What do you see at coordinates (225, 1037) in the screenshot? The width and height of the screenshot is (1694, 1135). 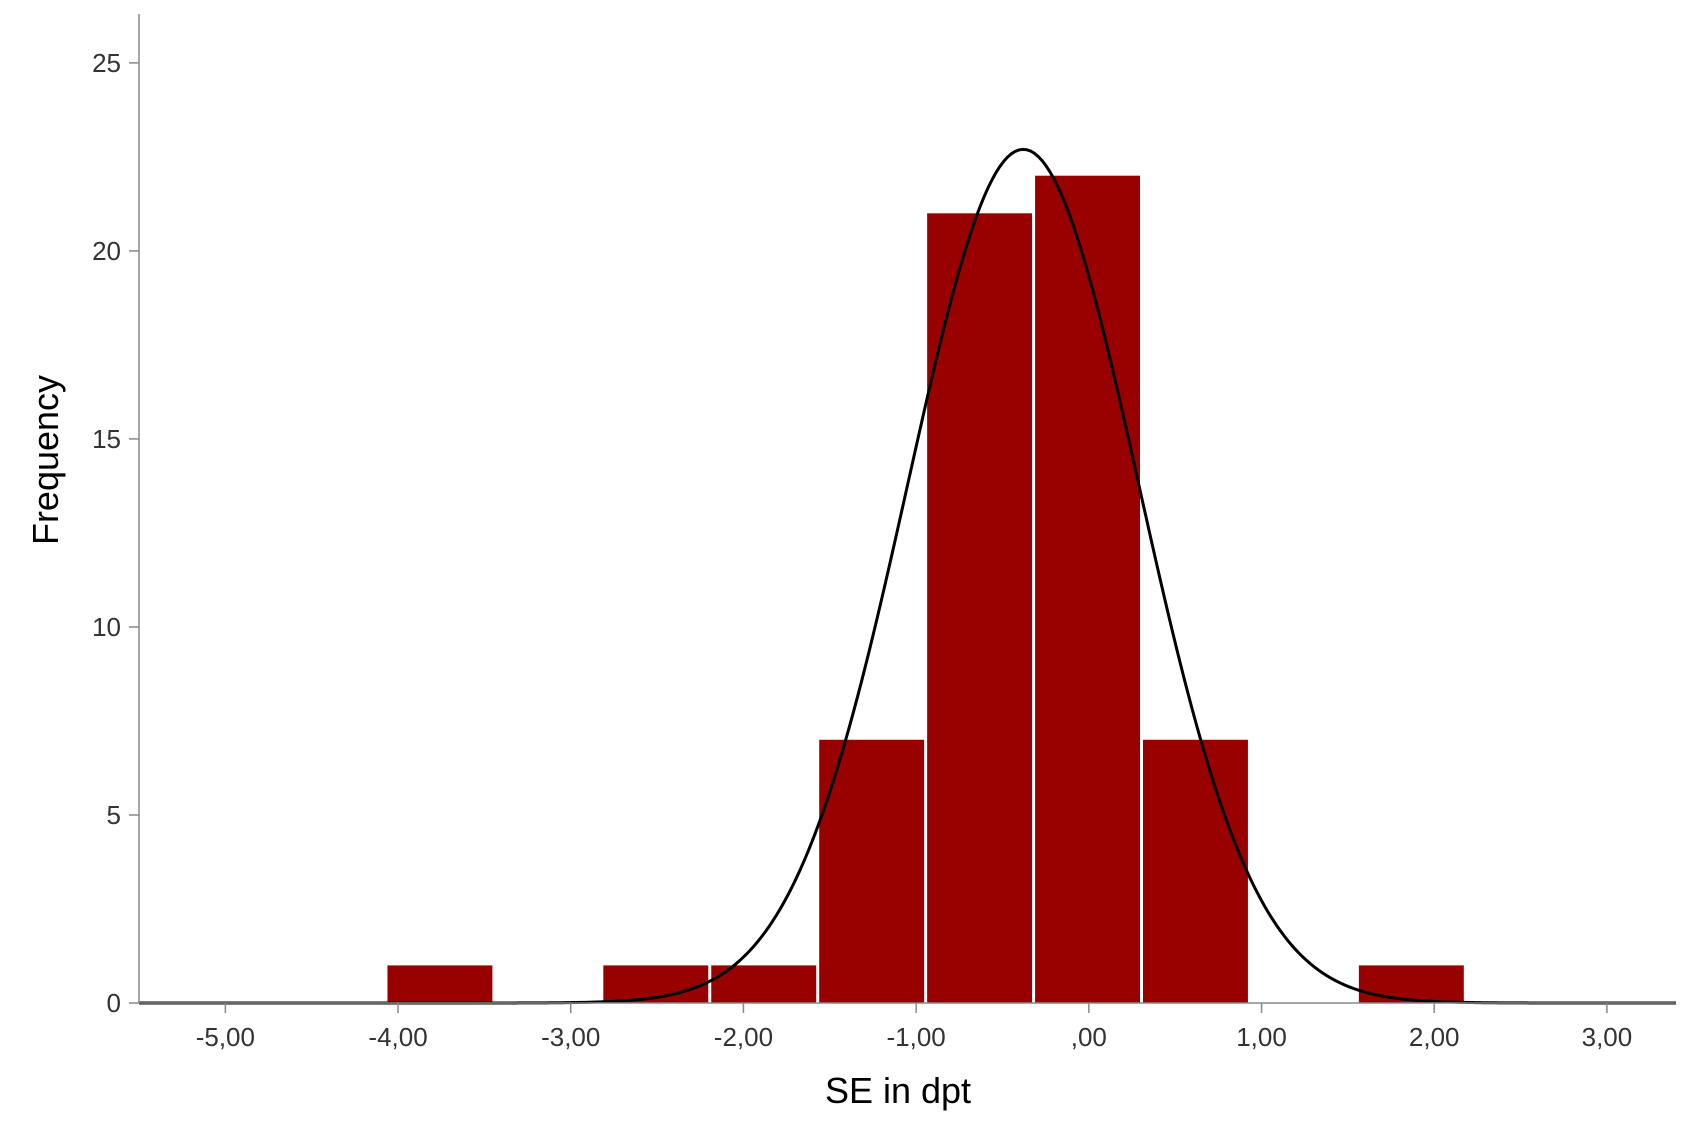 I see `x-tick-label: -5,00` at bounding box center [225, 1037].